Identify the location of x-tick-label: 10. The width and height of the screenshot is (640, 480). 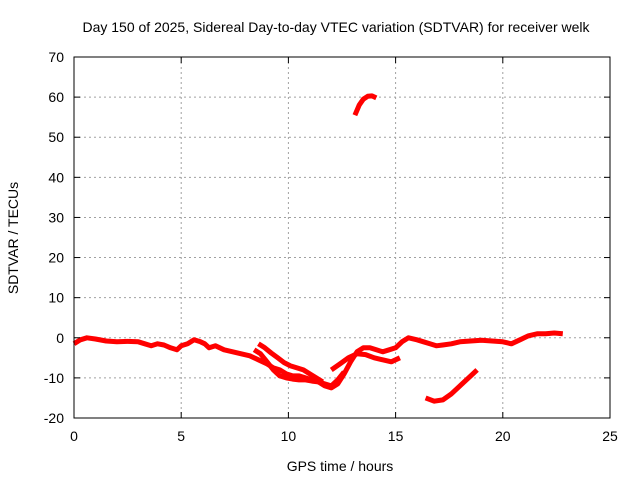
(289, 436).